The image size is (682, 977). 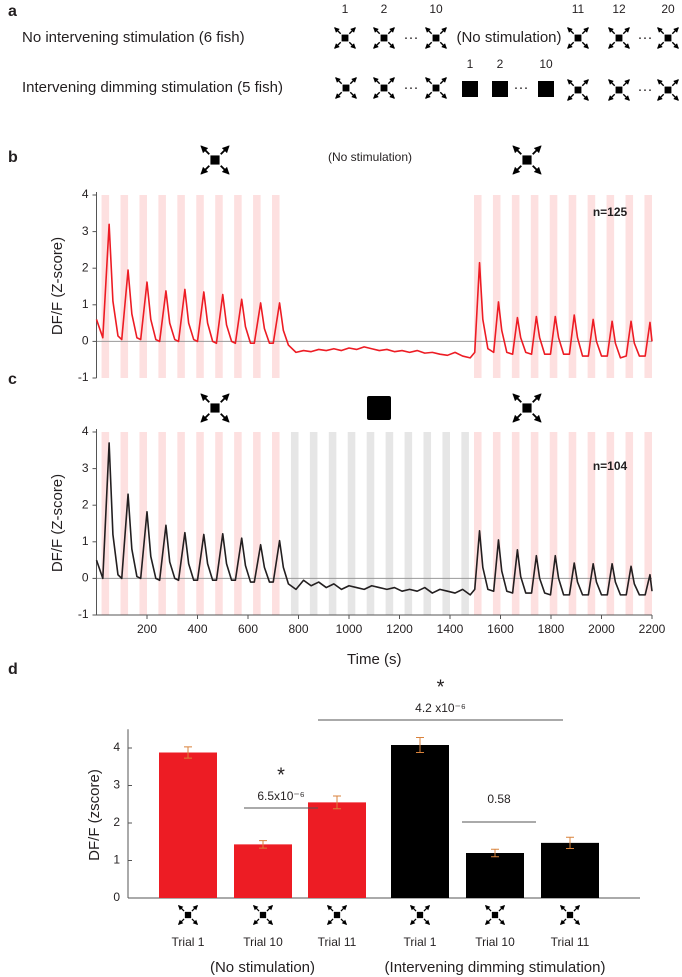 What do you see at coordinates (280, 796) in the screenshot?
I see `p-value: 6.5x10⁻⁶` at bounding box center [280, 796].